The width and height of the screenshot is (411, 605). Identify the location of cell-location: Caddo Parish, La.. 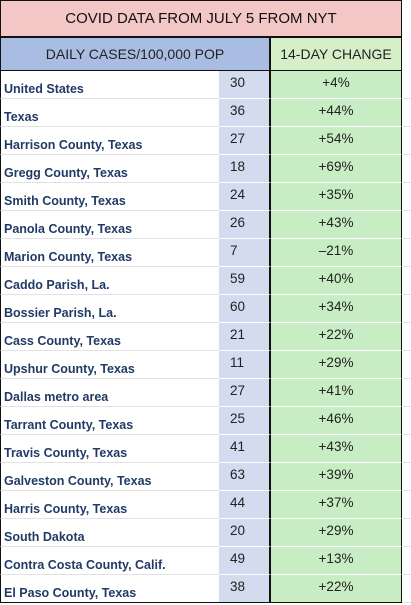
(109, 281).